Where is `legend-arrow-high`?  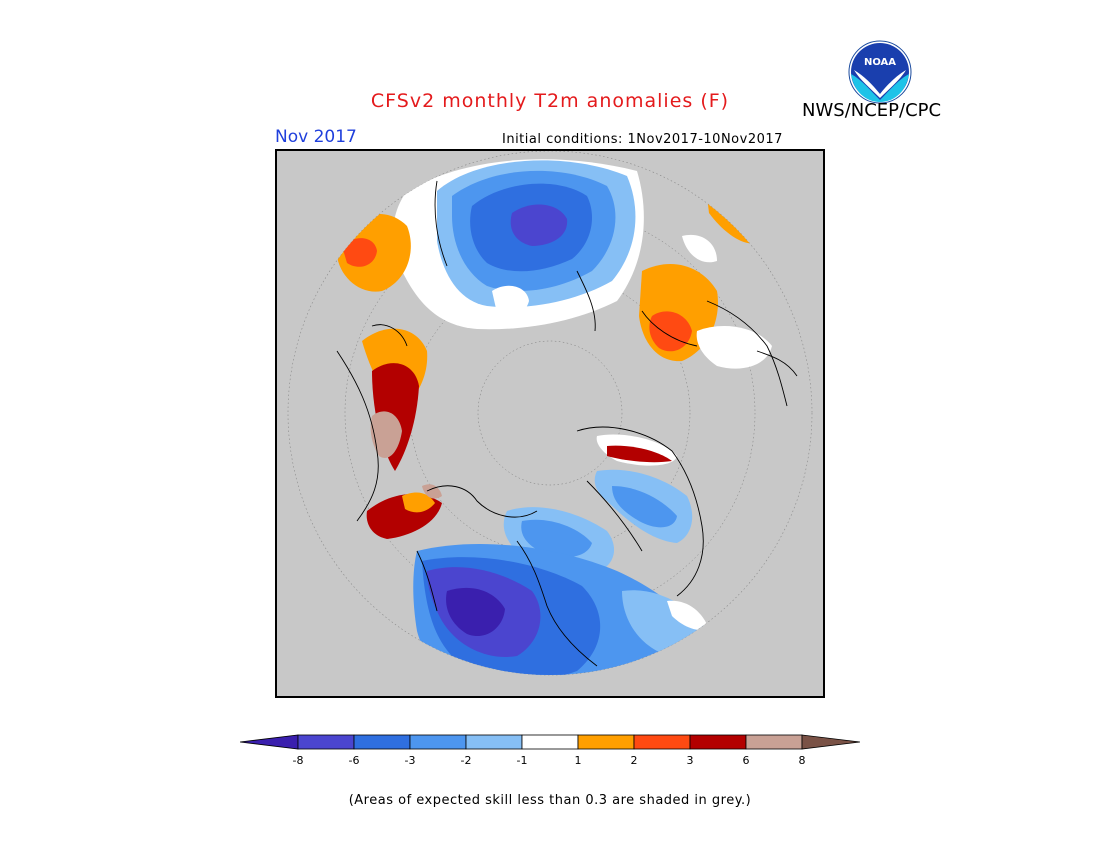
legend-arrow-high is located at coordinates (830, 742).